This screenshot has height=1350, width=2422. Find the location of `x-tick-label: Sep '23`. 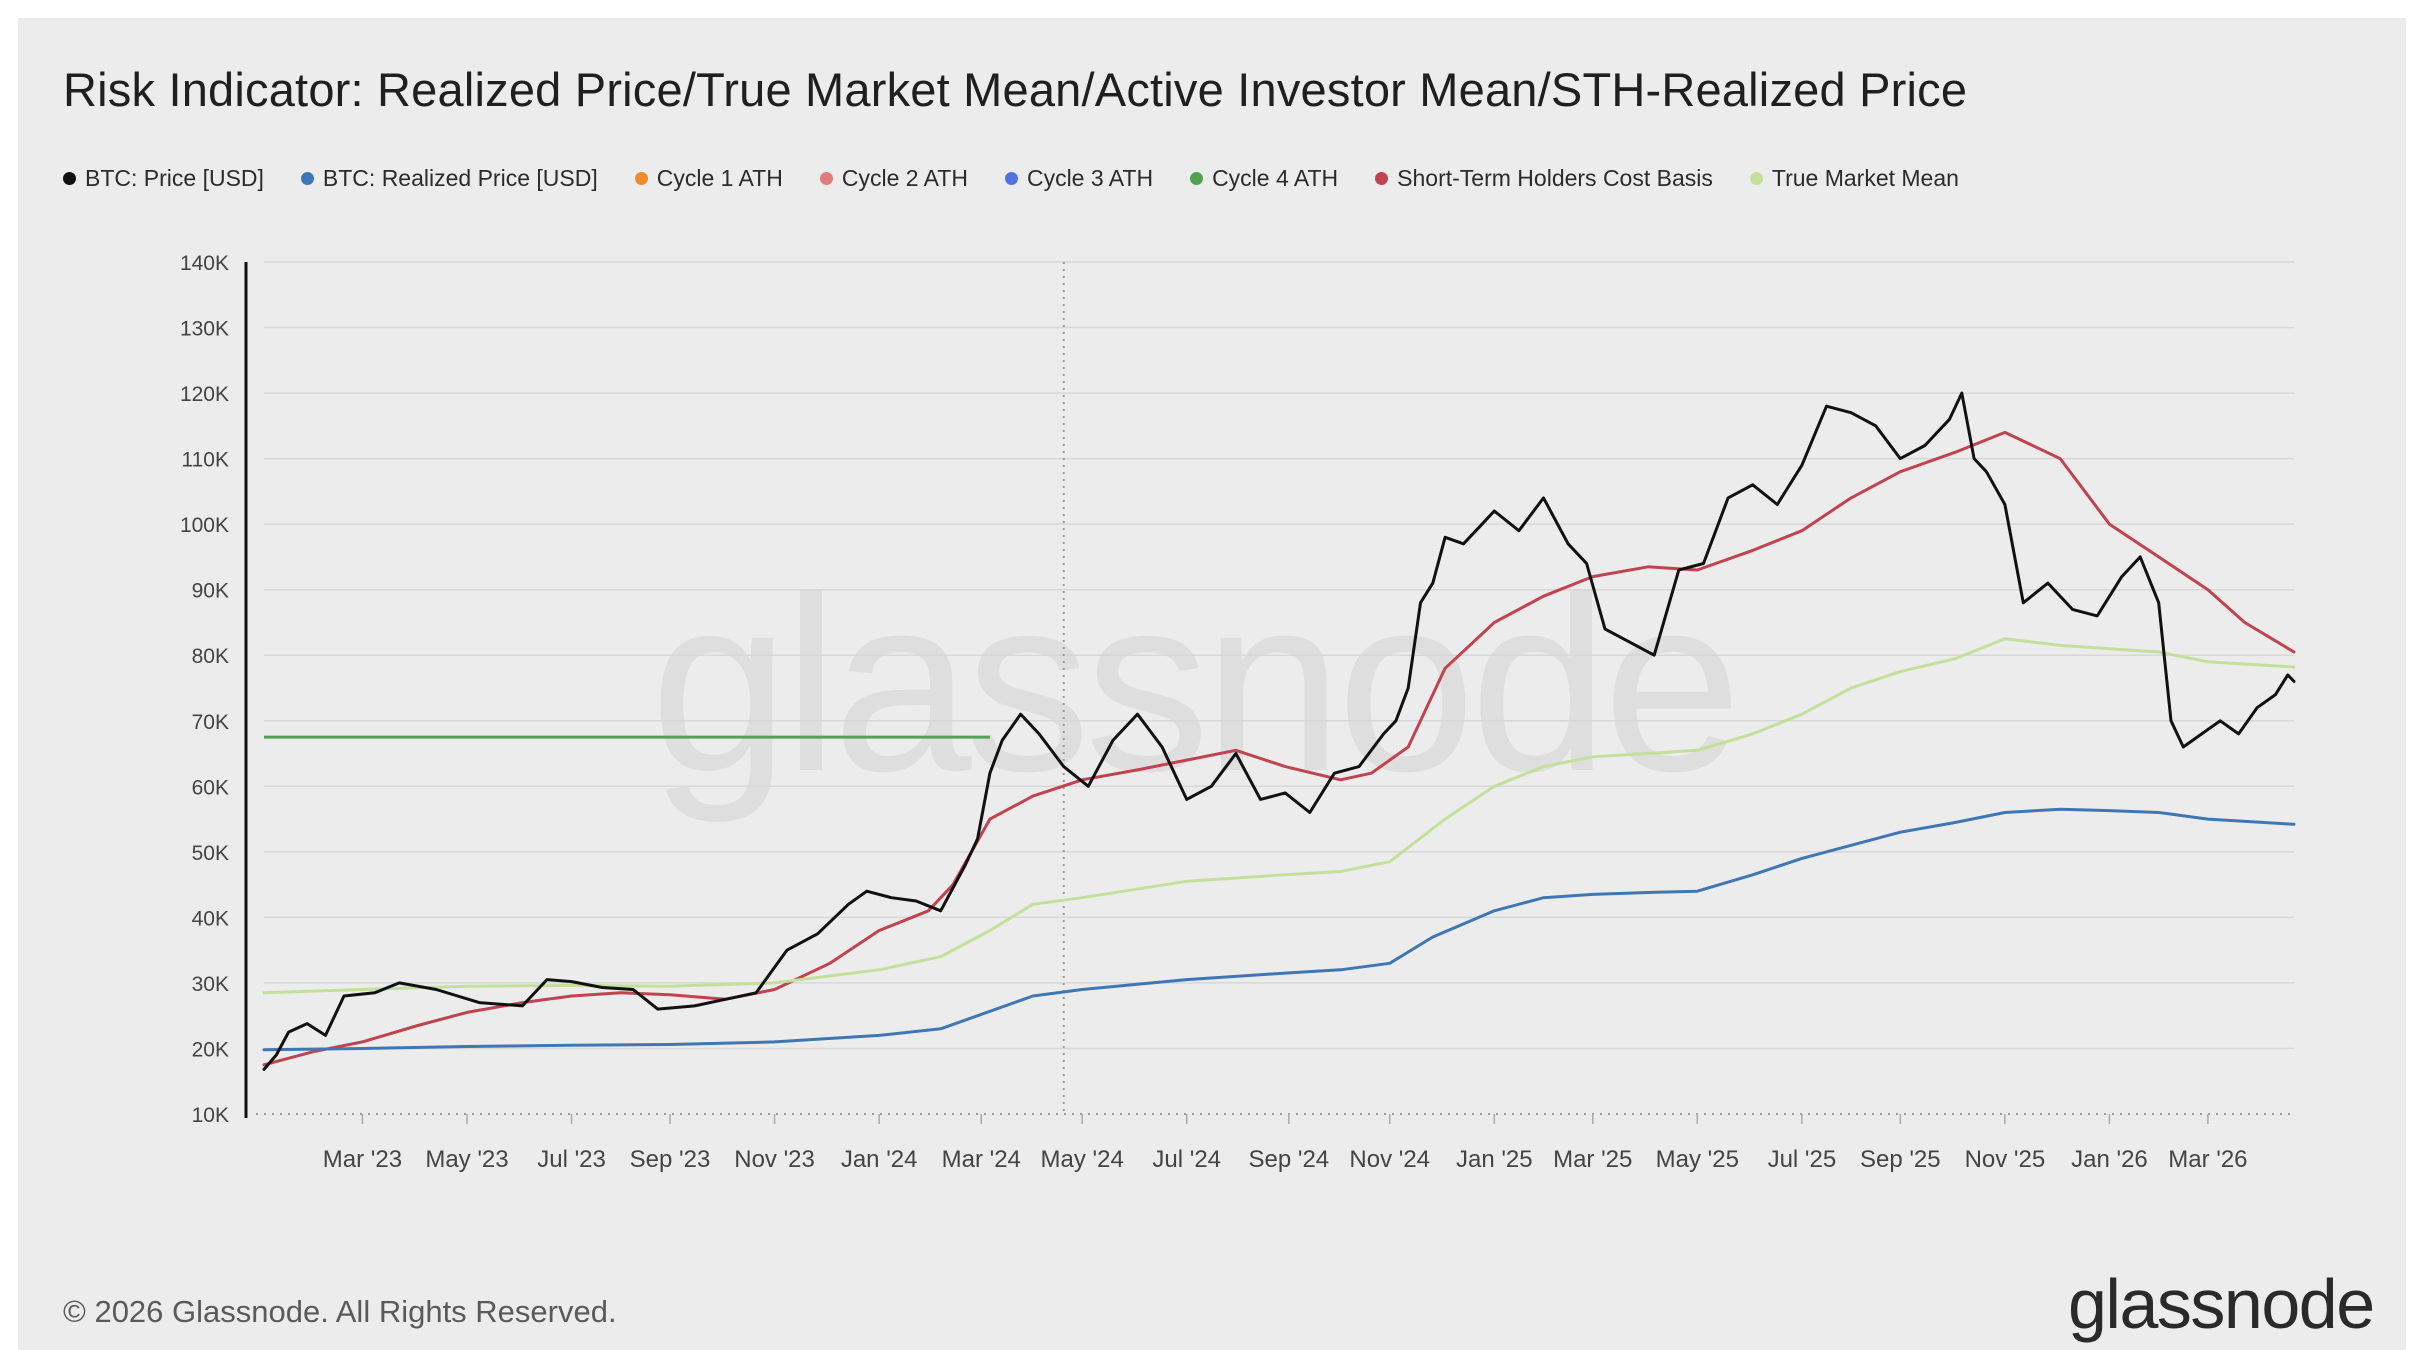

x-tick-label: Sep '23 is located at coordinates (670, 1159).